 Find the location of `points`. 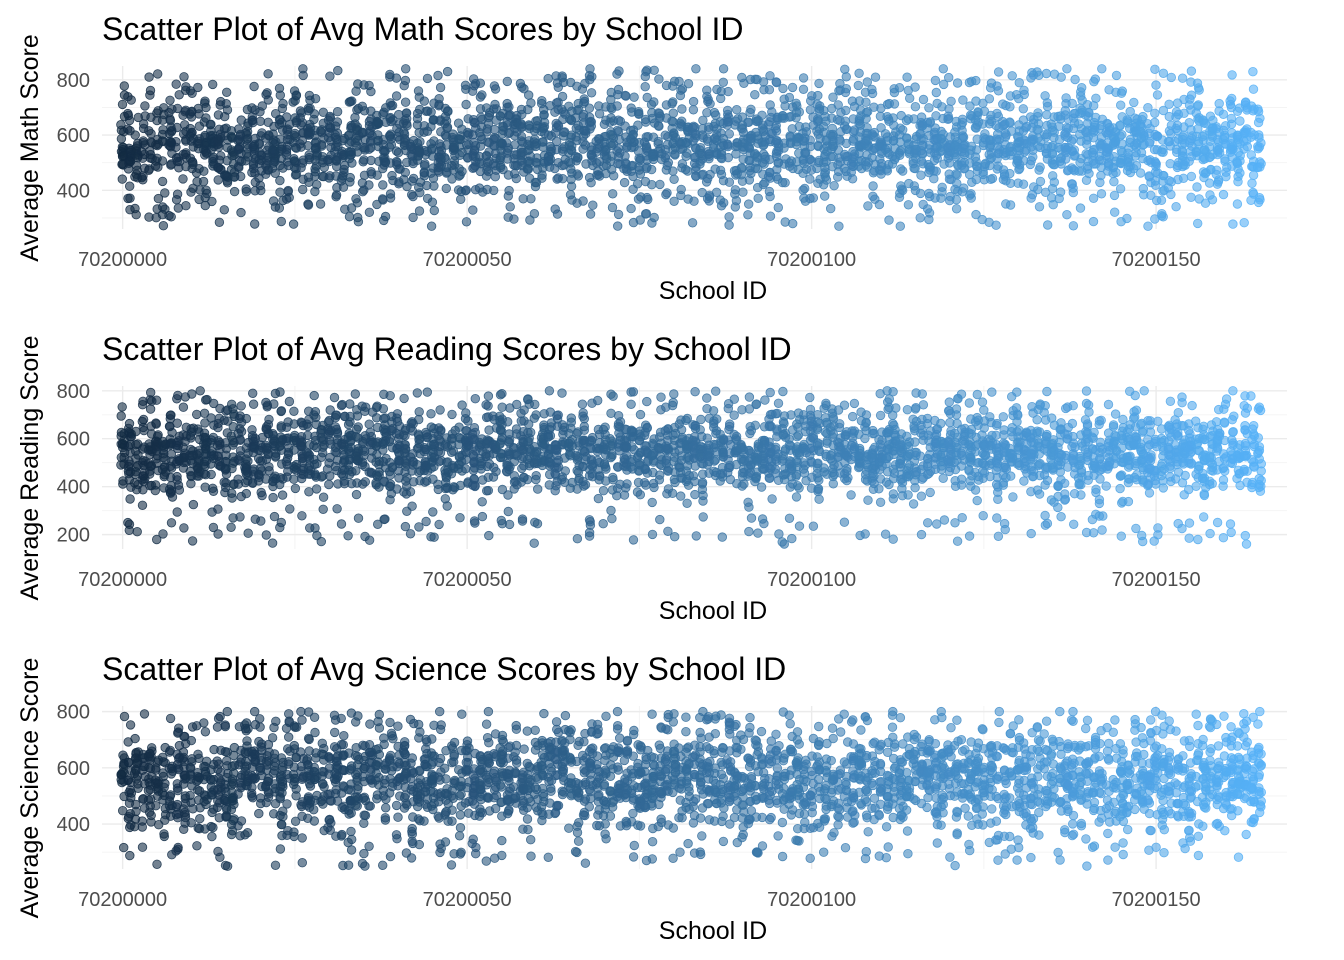

points is located at coordinates (691, 147).